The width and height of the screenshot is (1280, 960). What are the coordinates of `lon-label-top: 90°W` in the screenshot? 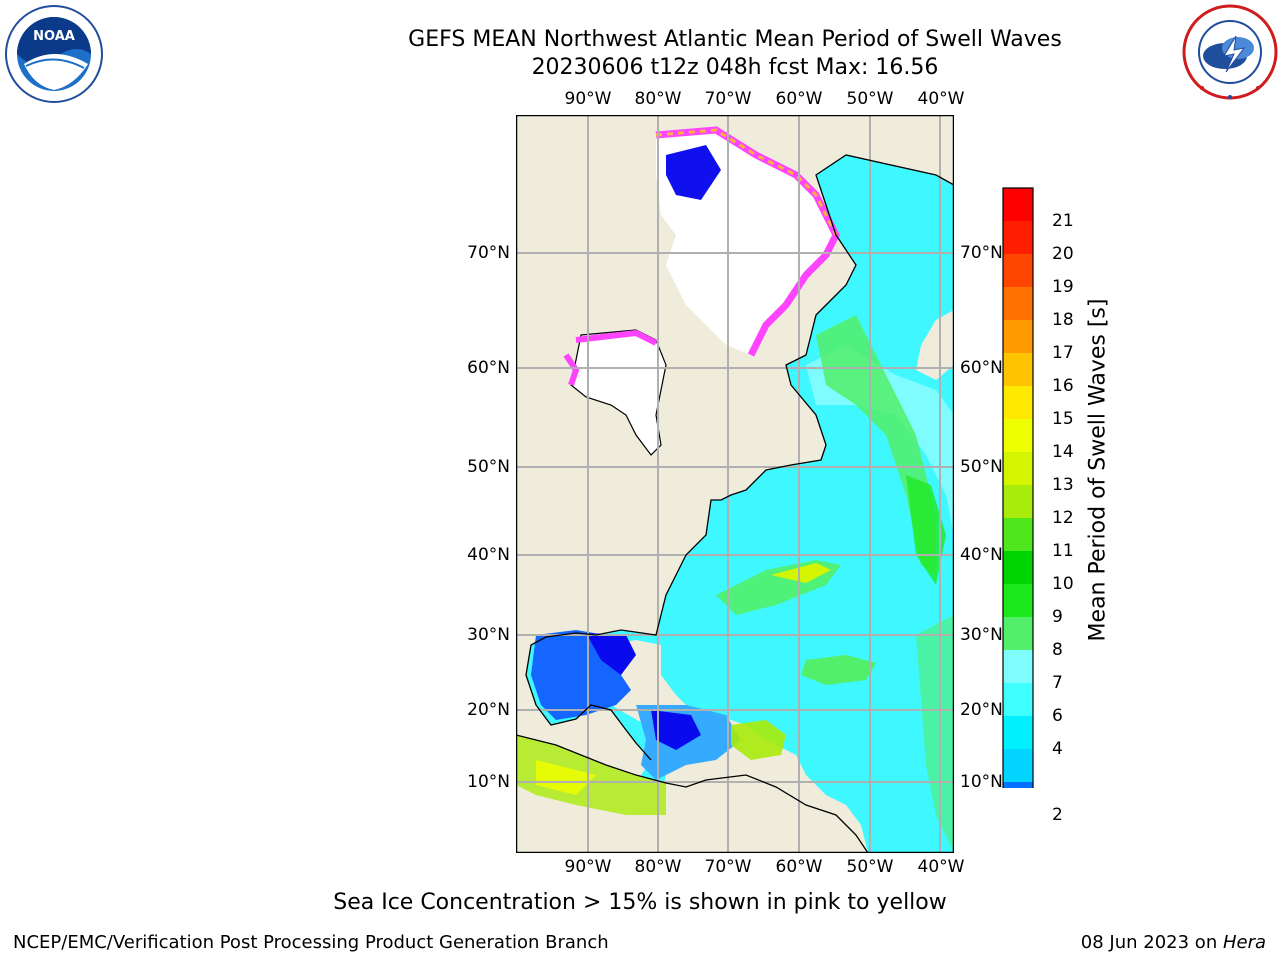 It's located at (588, 99).